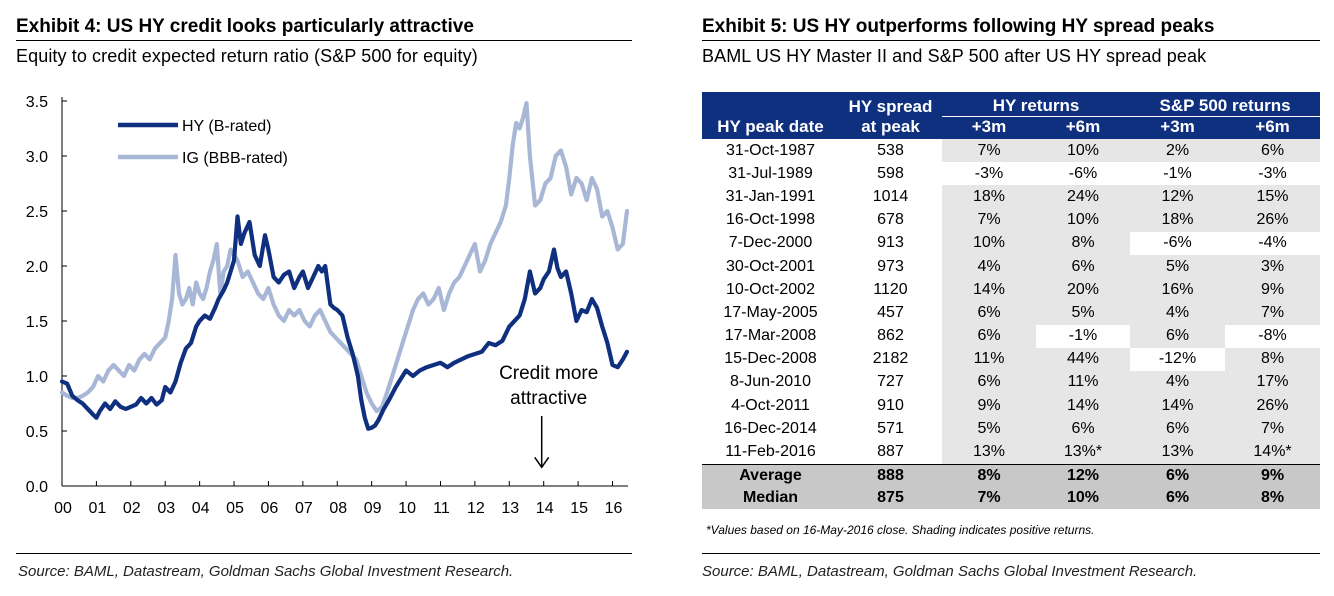 Image resolution: width=1334 pixels, height=596 pixels. Describe the element at coordinates (579, 508) in the screenshot. I see `x-tick-label: 15` at that location.